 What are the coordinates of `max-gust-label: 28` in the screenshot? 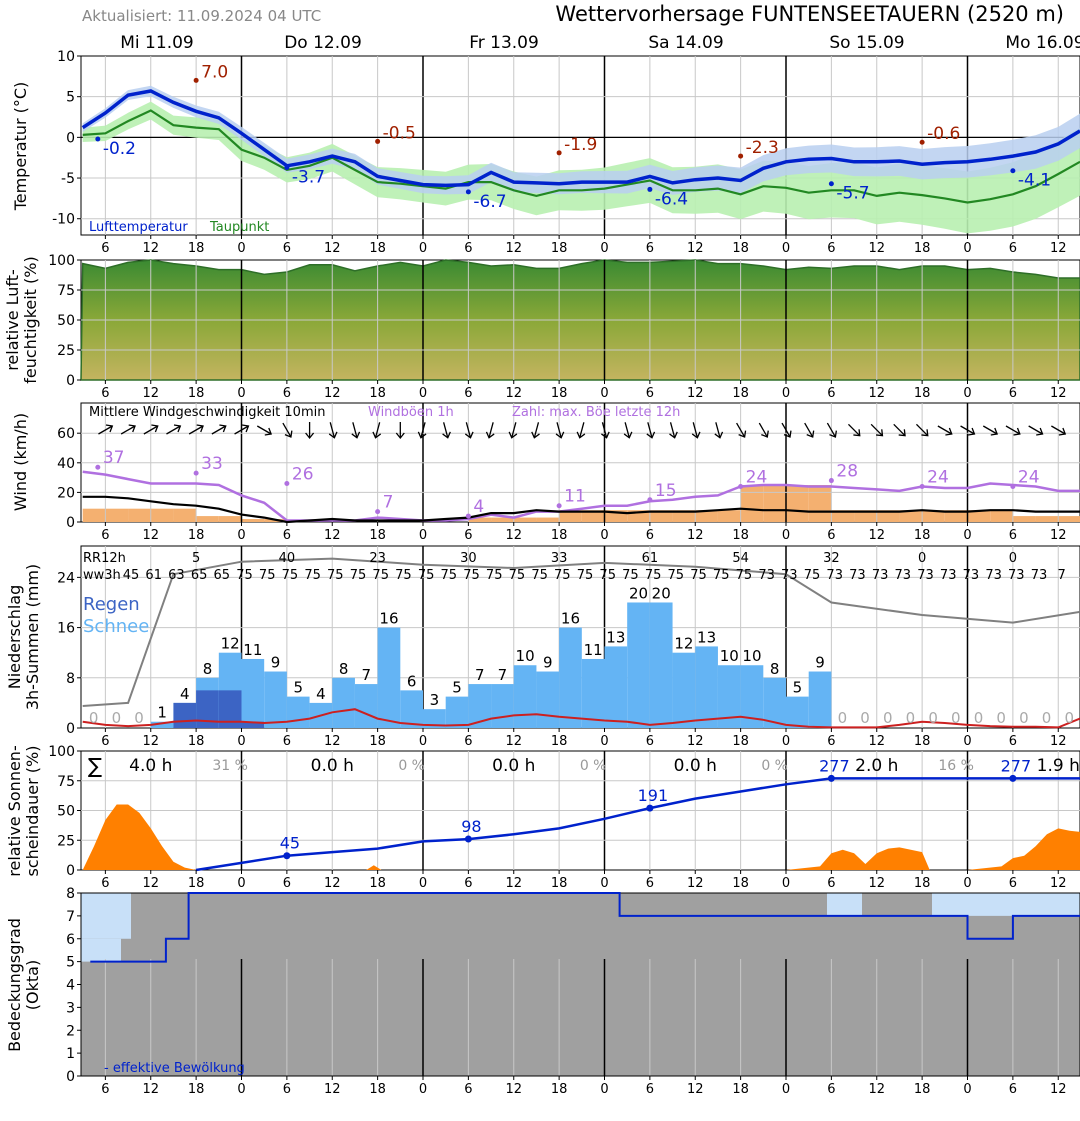 It's located at (847, 472).